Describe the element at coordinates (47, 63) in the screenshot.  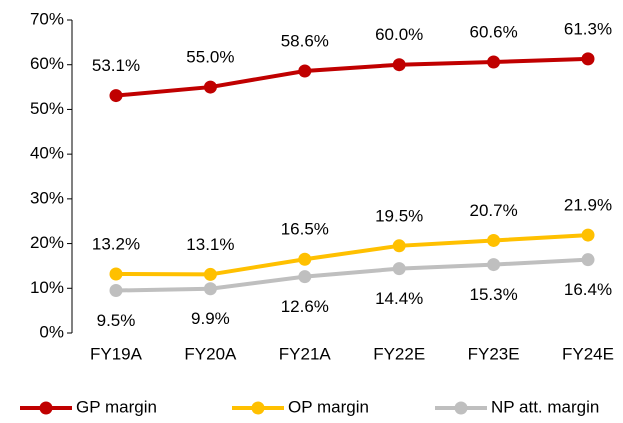
I see `y-tick-label: 60%` at that location.